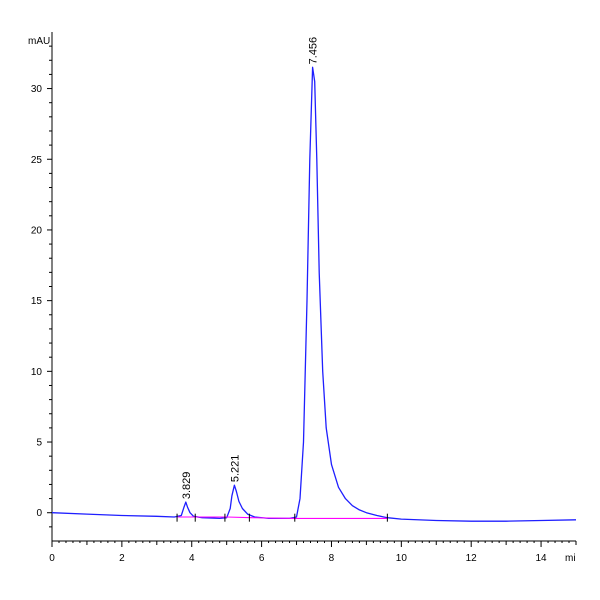 The height and width of the screenshot is (600, 600). I want to click on y-tick-label: 0, so click(39, 513).